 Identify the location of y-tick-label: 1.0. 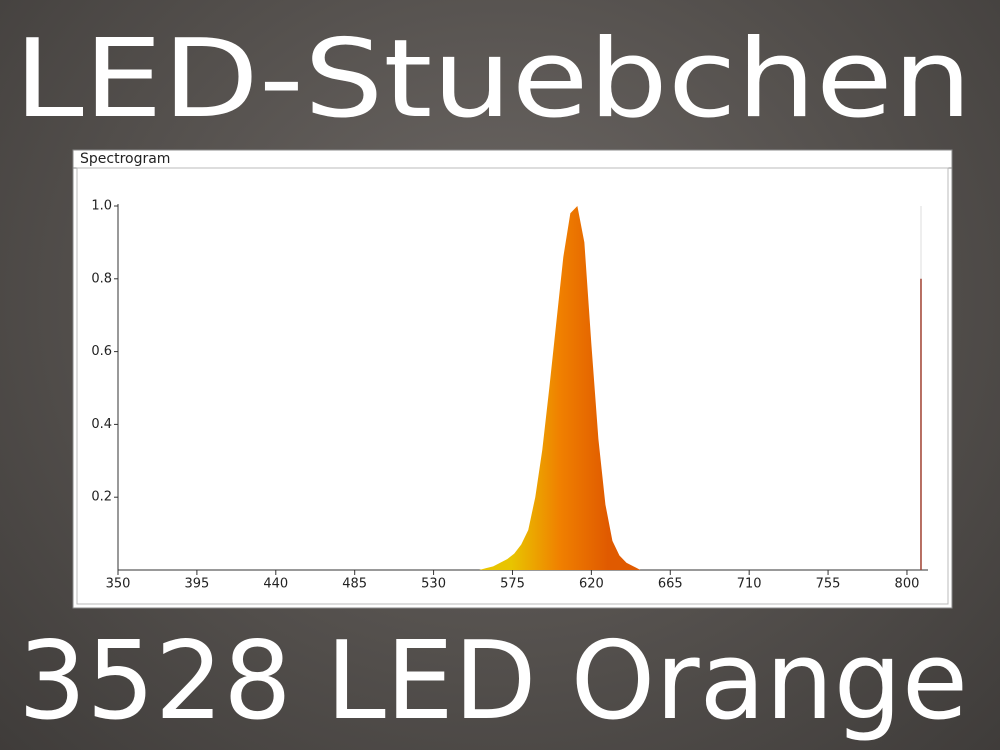
(101, 206).